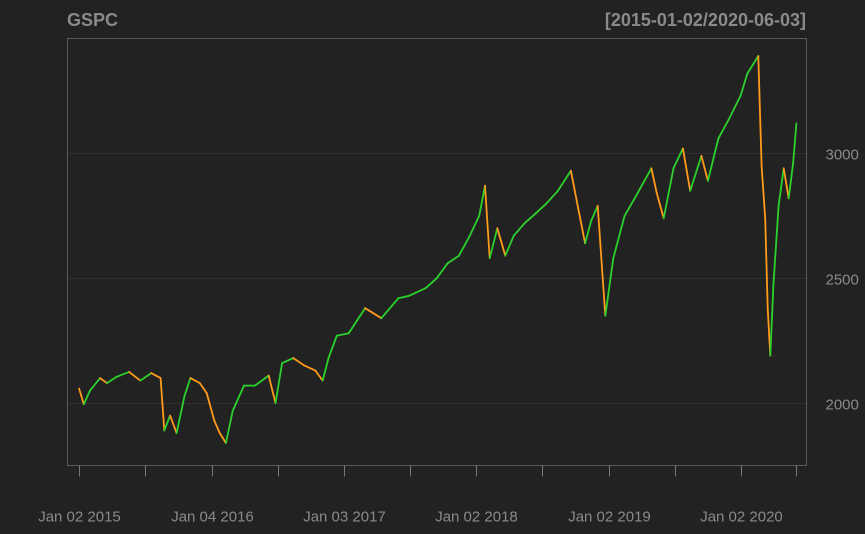  I want to click on y-axis: 2000 2500 3000, so click(842, 280).